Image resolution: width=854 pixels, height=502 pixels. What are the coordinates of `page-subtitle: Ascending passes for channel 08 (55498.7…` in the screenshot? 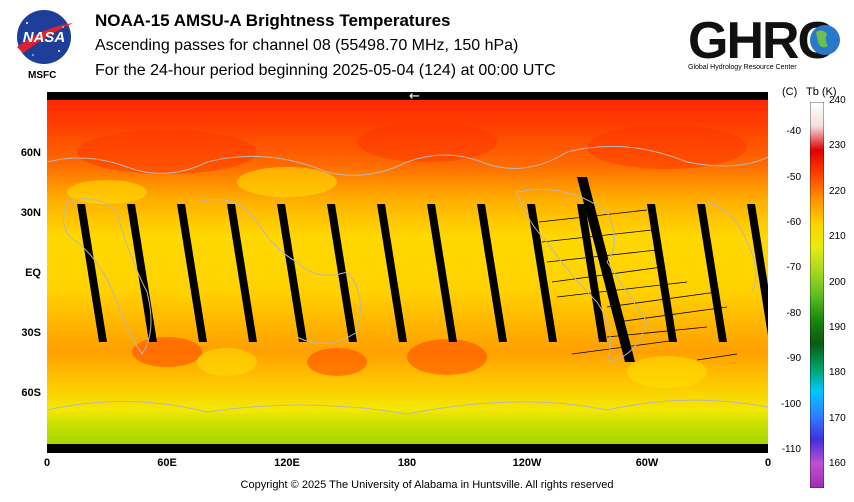 It's located at (307, 45).